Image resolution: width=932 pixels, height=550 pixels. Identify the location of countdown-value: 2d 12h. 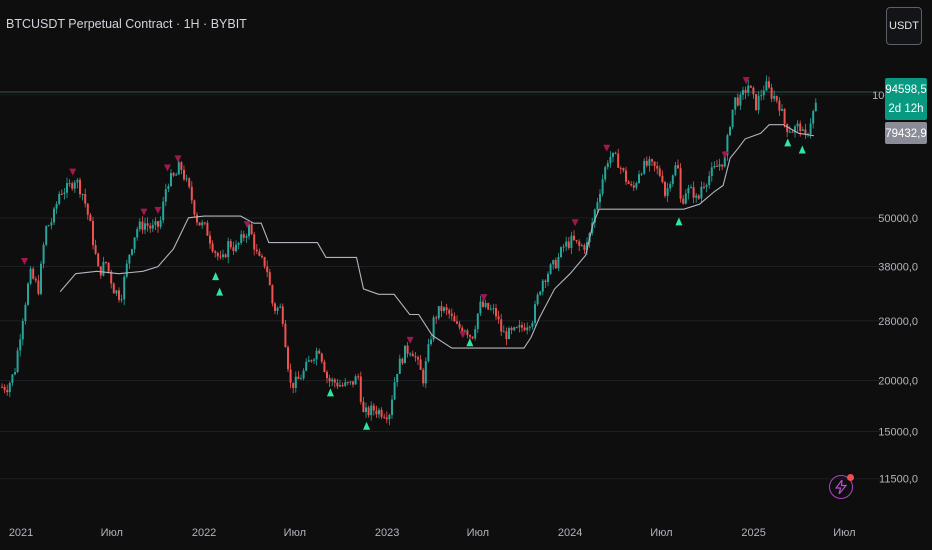
(905, 109).